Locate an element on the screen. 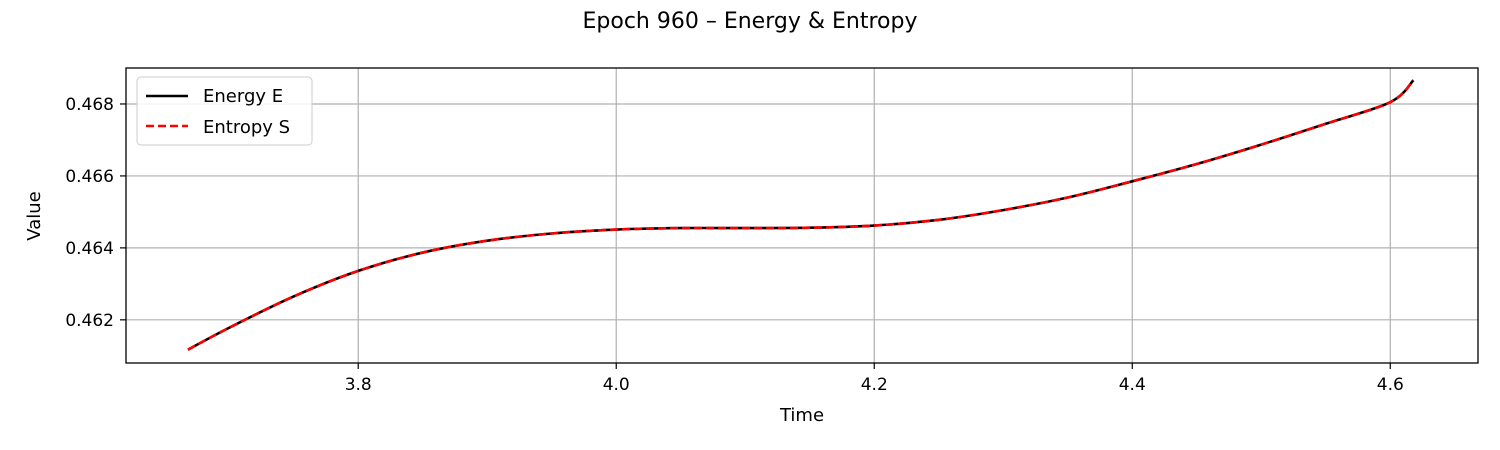 The height and width of the screenshot is (450, 1500). x-tick-label: 3.8 is located at coordinates (358, 385).